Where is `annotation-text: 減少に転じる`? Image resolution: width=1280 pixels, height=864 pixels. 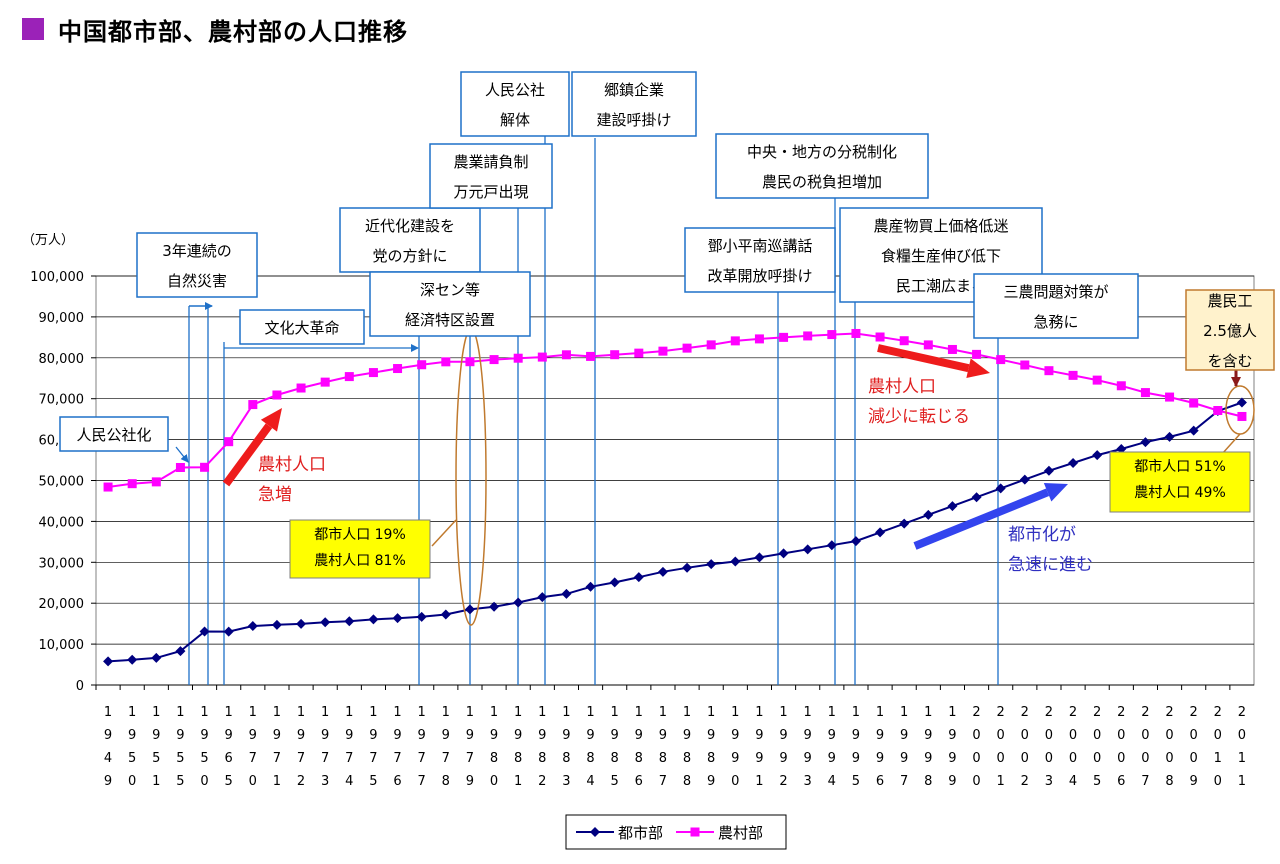
annotation-text: 減少に転じる is located at coordinates (919, 417).